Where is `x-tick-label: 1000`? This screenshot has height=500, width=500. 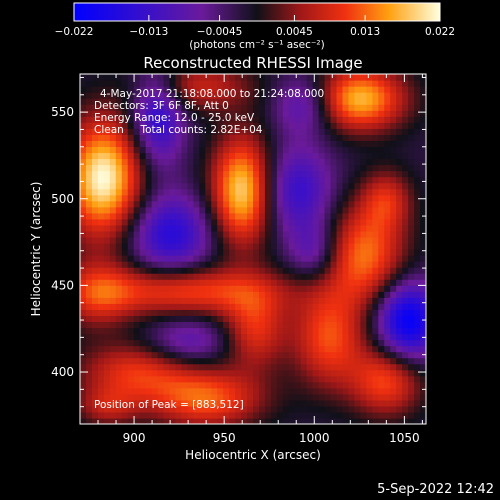 x-tick-label: 1000 is located at coordinates (314, 438).